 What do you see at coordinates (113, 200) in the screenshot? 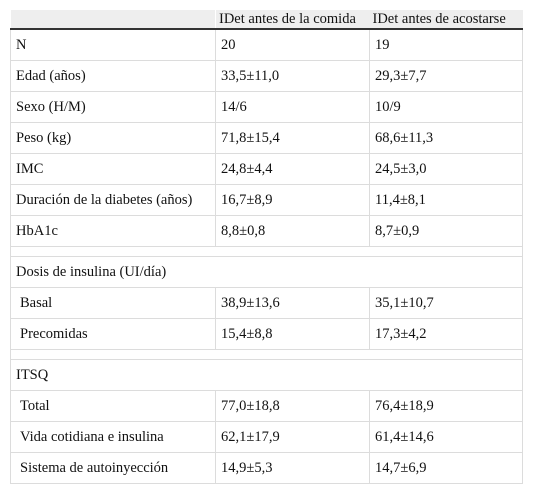
I see `row-label: Duración de la diabetes (años)` at bounding box center [113, 200].